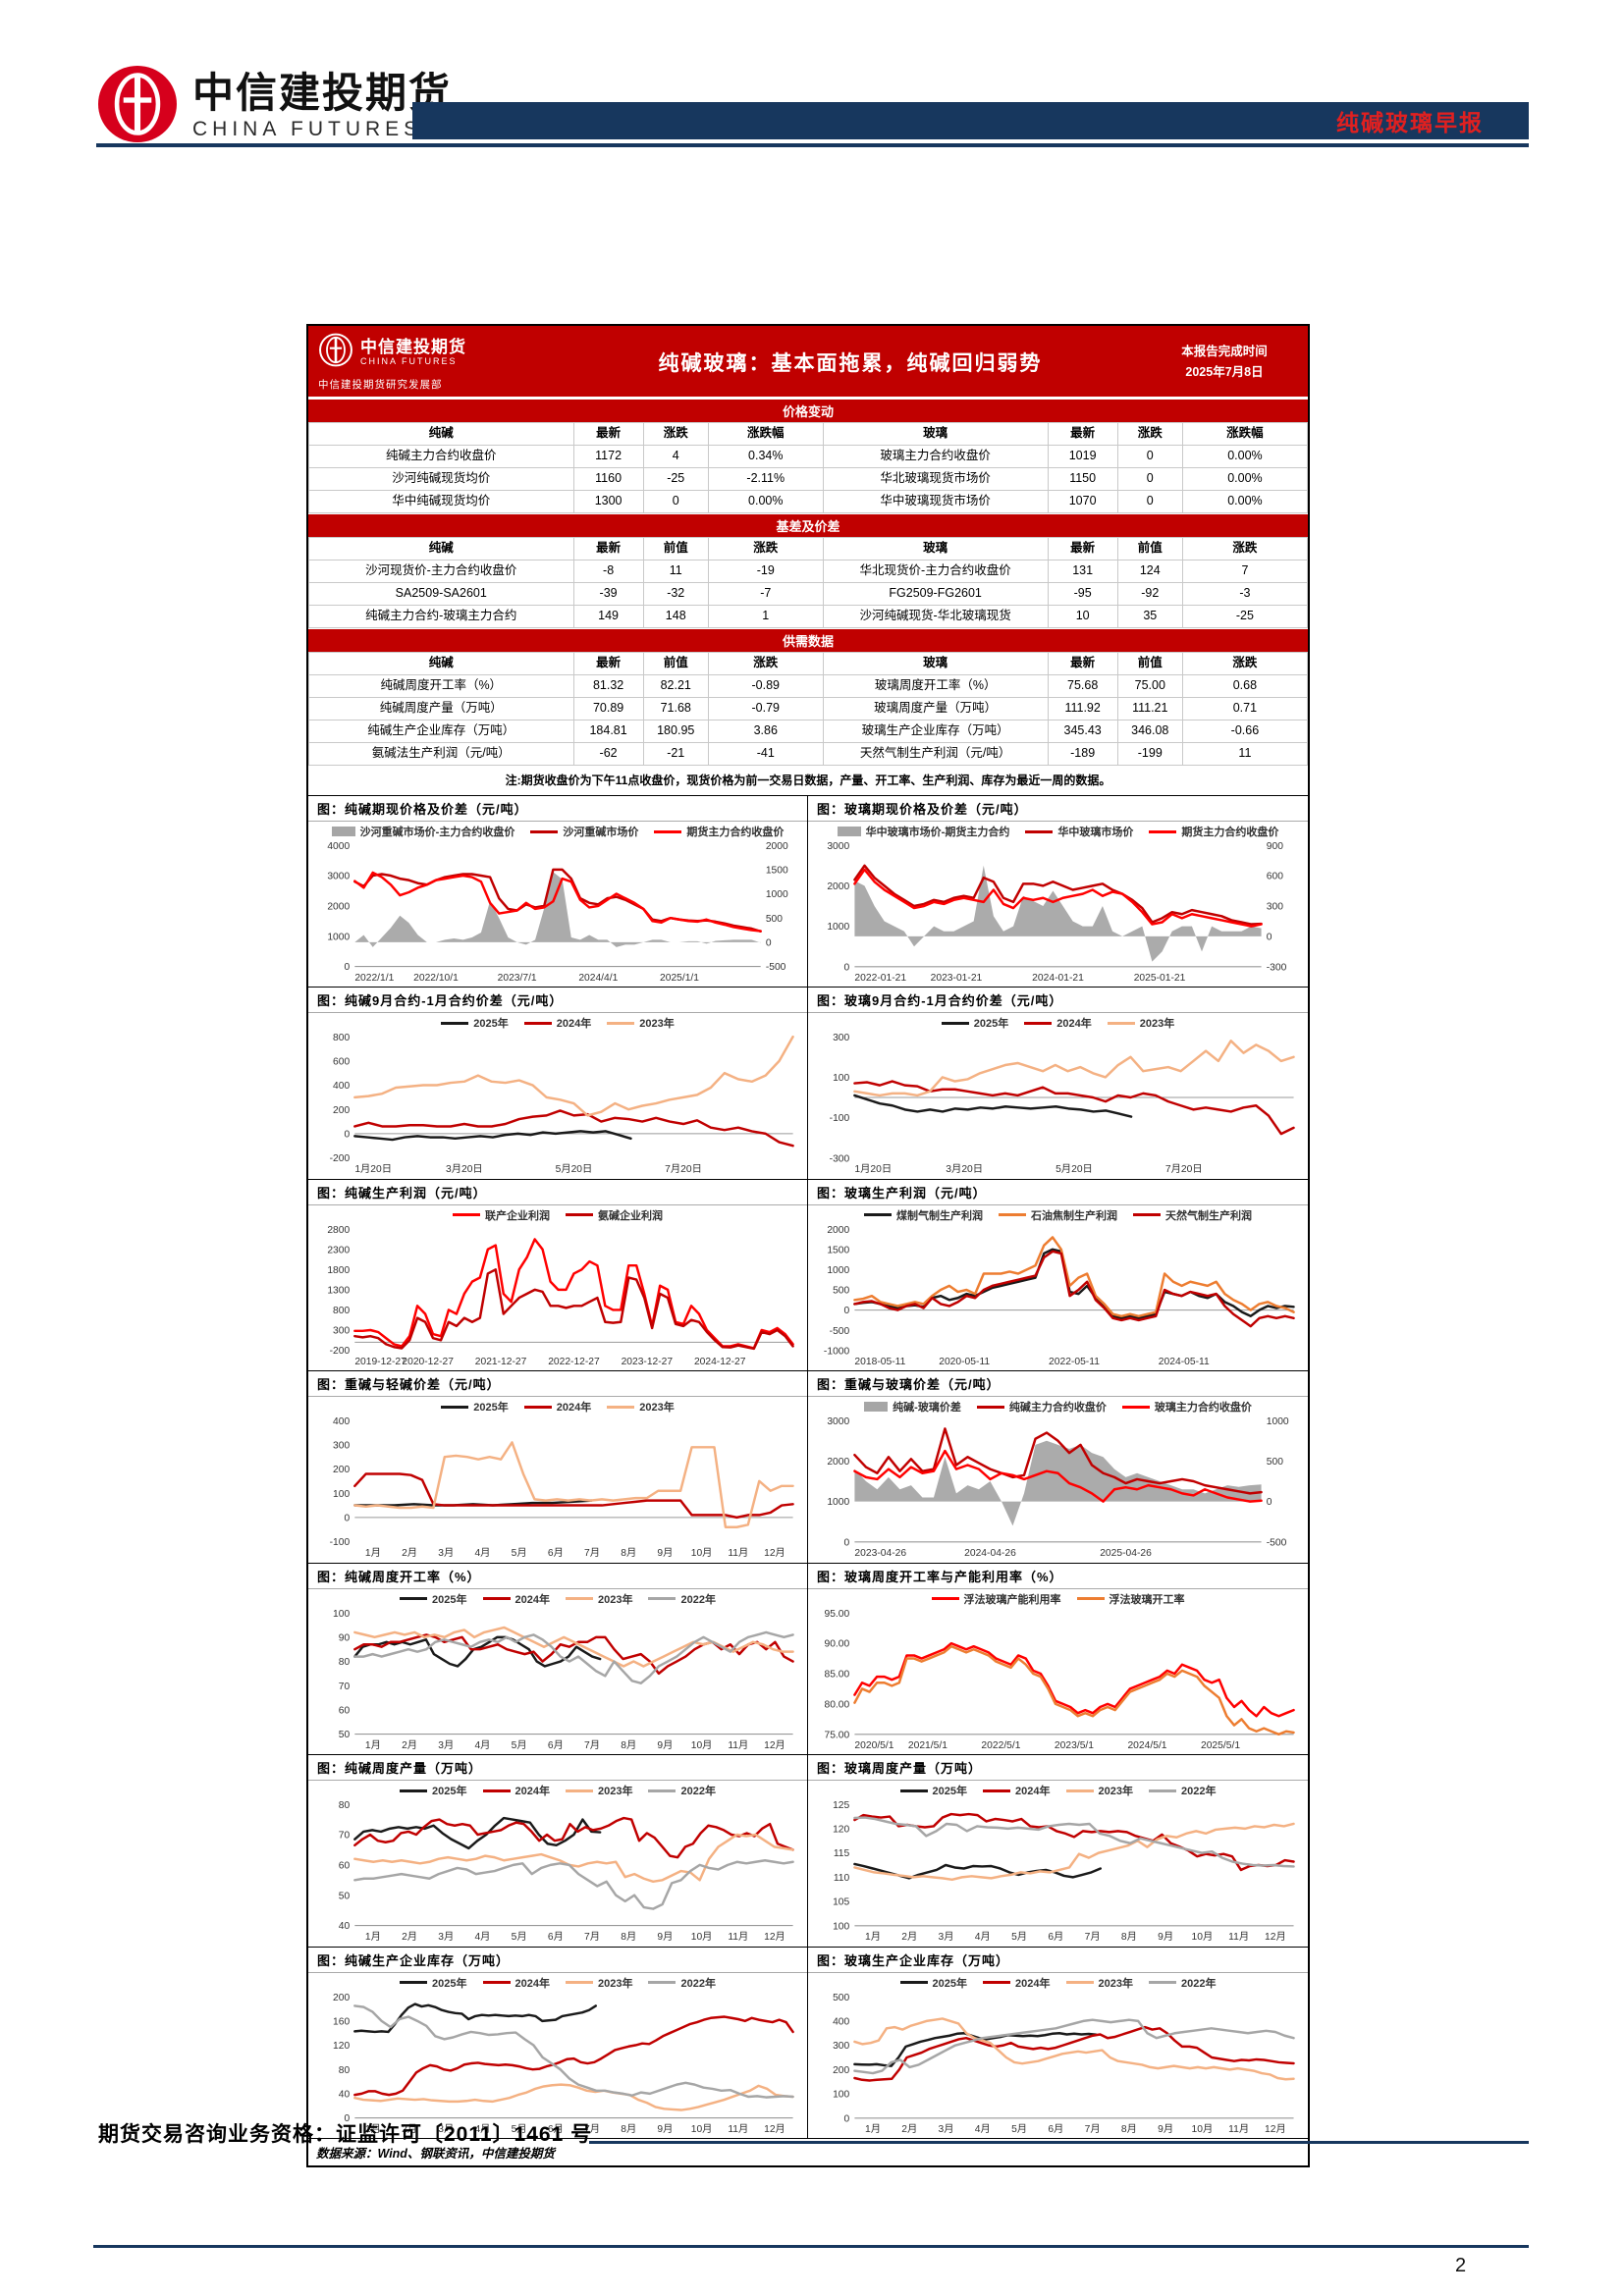 This screenshot has height=2296, width=1624. I want to click on chart-title: 图：玻璃周度产量（万吨）, so click(1058, 1768).